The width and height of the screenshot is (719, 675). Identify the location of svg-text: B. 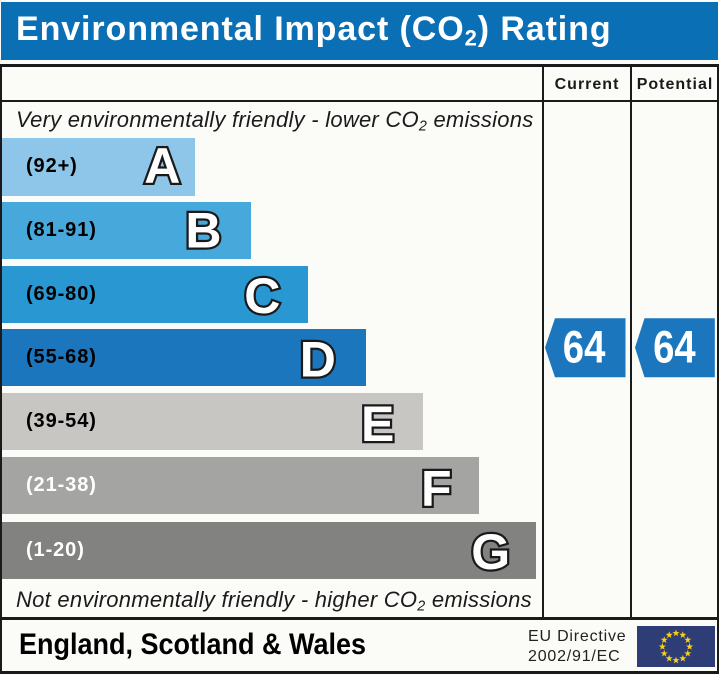
(203, 231).